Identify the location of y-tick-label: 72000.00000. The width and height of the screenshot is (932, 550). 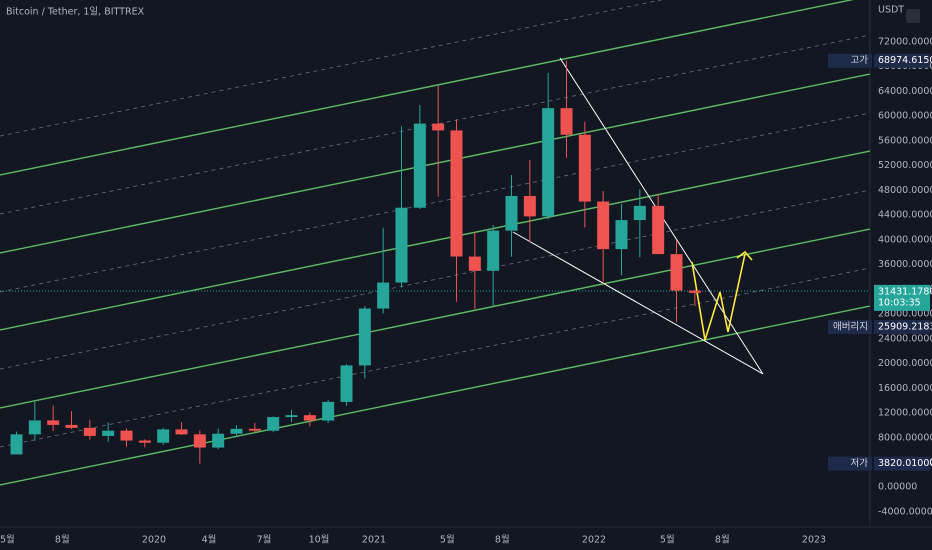
(905, 41).